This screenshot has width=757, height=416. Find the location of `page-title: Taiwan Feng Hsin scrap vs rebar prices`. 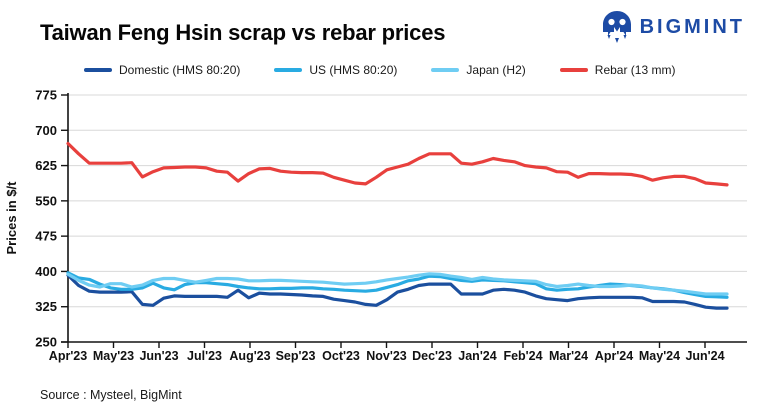

page-title: Taiwan Feng Hsin scrap vs rebar prices is located at coordinates (243, 32).